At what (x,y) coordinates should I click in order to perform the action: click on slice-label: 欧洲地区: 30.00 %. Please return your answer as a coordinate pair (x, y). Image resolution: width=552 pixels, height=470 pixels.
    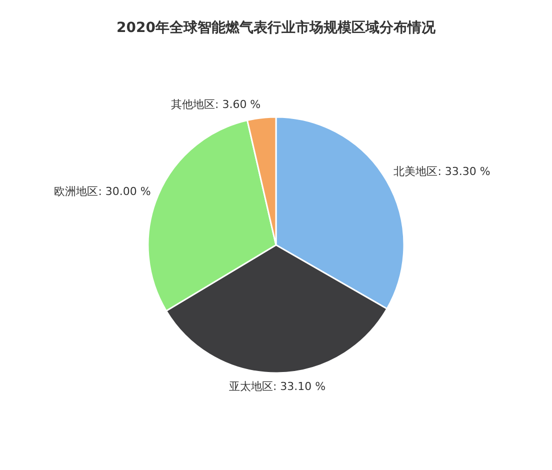
    Looking at the image, I should click on (102, 191).